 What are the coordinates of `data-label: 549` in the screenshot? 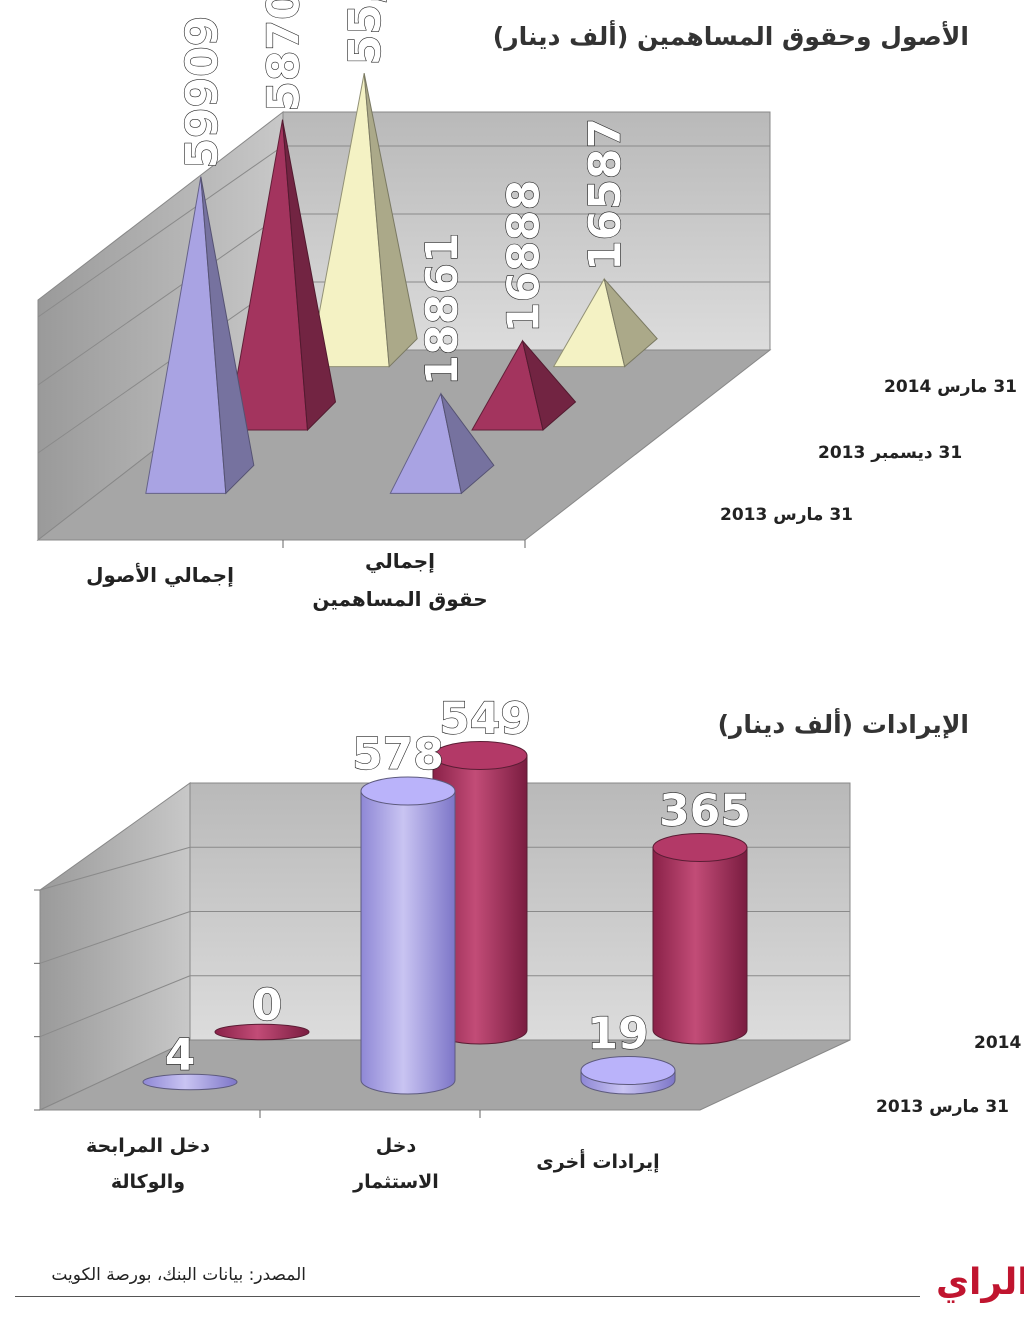 It's located at (485, 719).